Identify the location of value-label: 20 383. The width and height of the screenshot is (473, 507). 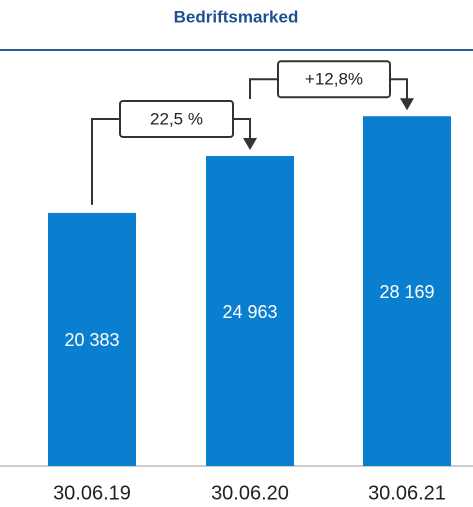
(91, 340).